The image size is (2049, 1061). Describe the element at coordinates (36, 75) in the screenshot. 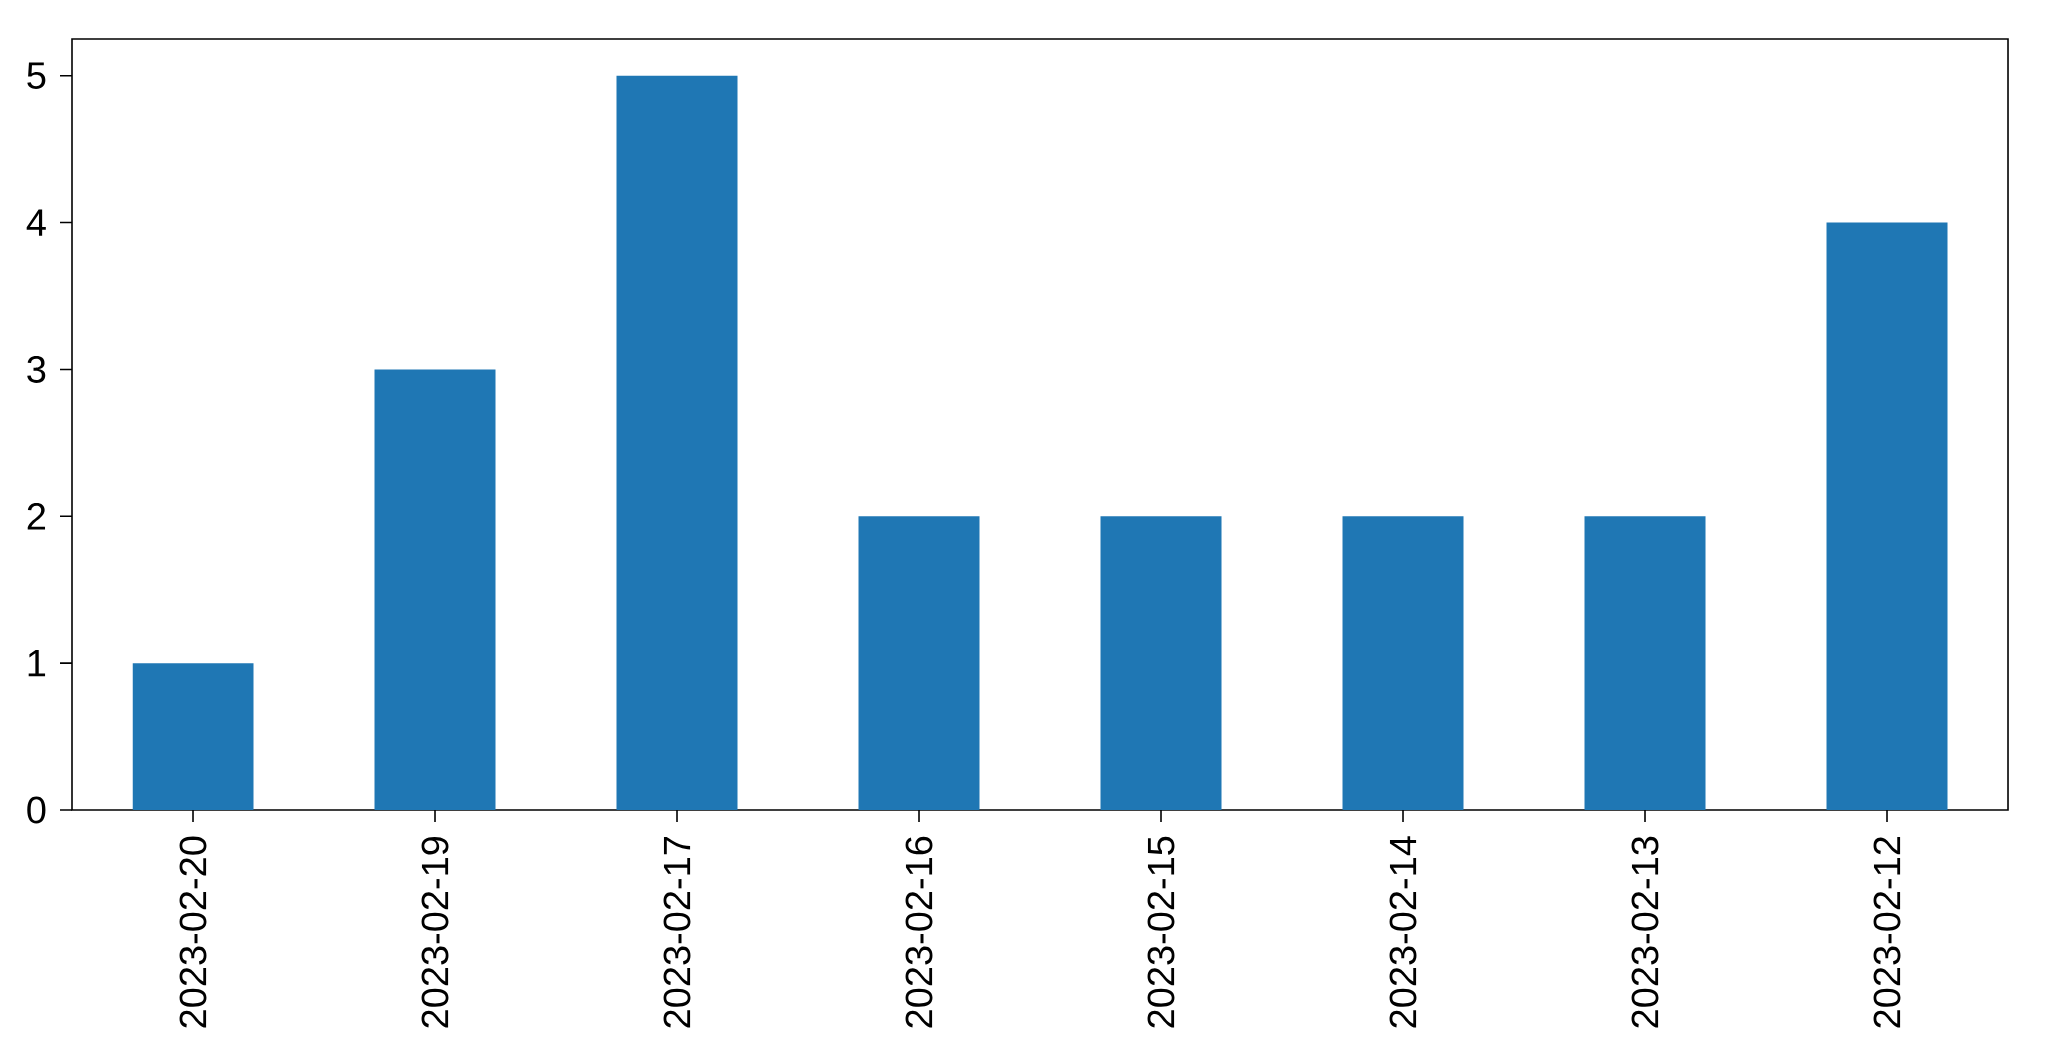

I see `y-tick-label: 5` at that location.